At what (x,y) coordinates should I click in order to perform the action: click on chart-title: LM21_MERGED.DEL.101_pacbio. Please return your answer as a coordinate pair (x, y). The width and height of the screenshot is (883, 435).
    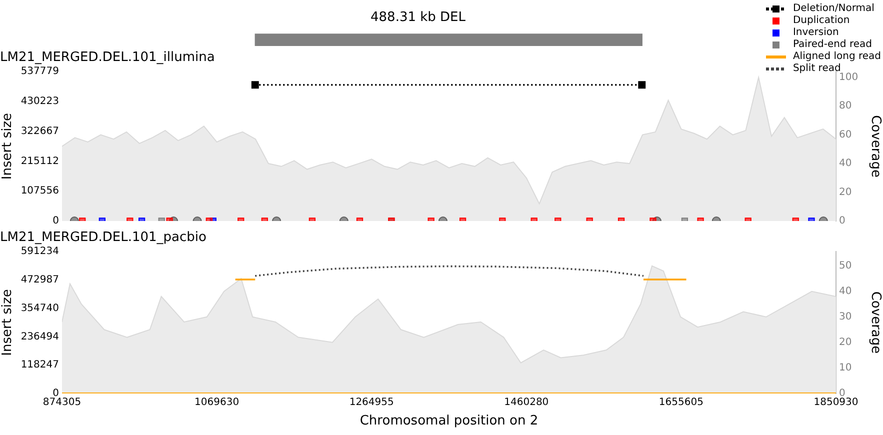
    Looking at the image, I should click on (103, 238).